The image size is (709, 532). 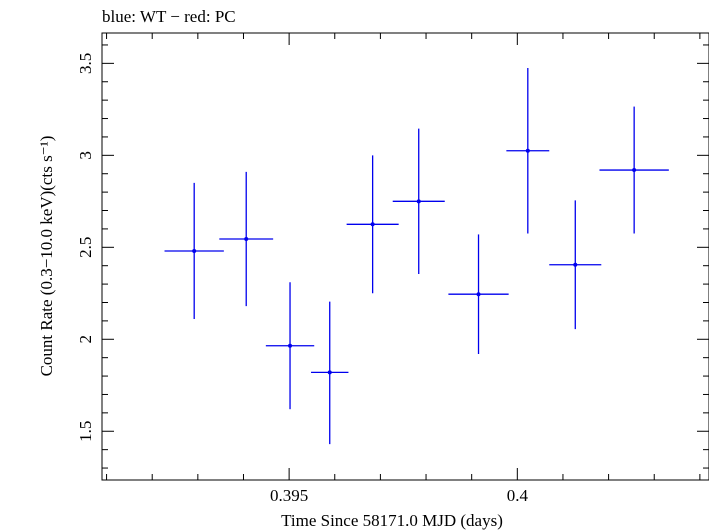 What do you see at coordinates (46, 256) in the screenshot?
I see `y-axis-label: Count Rate (0.3−10.0 keV)(cts s⁻¹)` at bounding box center [46, 256].